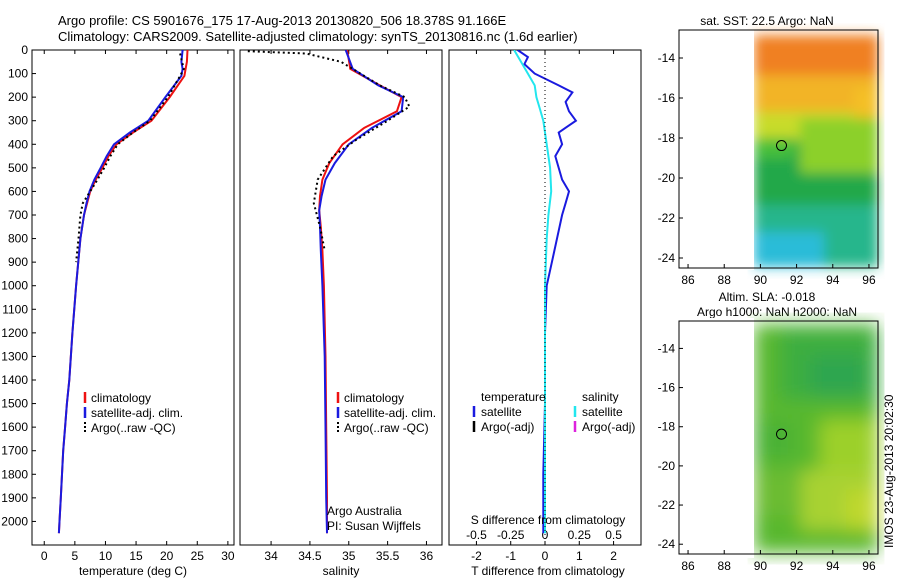 The height and width of the screenshot is (580, 900). What do you see at coordinates (14, 498) in the screenshot?
I see `y-tick-label: 1900` at bounding box center [14, 498].